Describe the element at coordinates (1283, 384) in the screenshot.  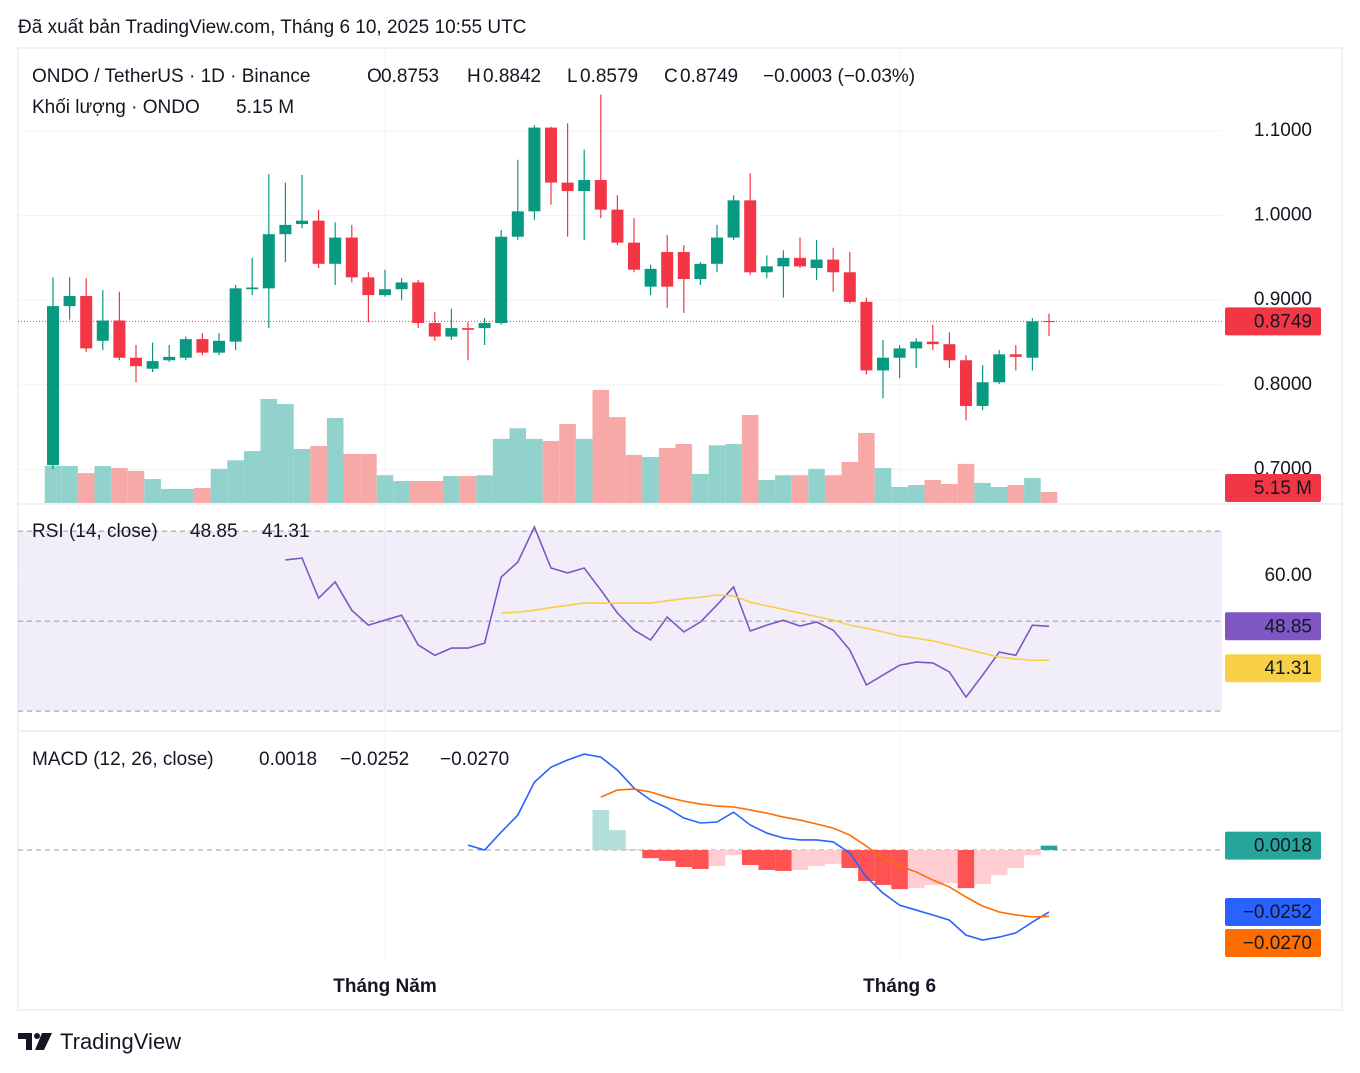
I see `y-tick-label: 0.8000` at that location.